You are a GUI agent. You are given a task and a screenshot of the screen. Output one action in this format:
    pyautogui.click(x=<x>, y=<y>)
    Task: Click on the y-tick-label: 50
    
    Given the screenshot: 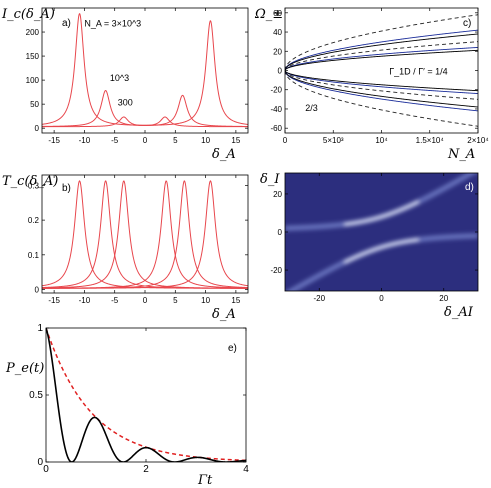 What is the action you would take?
    pyautogui.click(x=34, y=104)
    